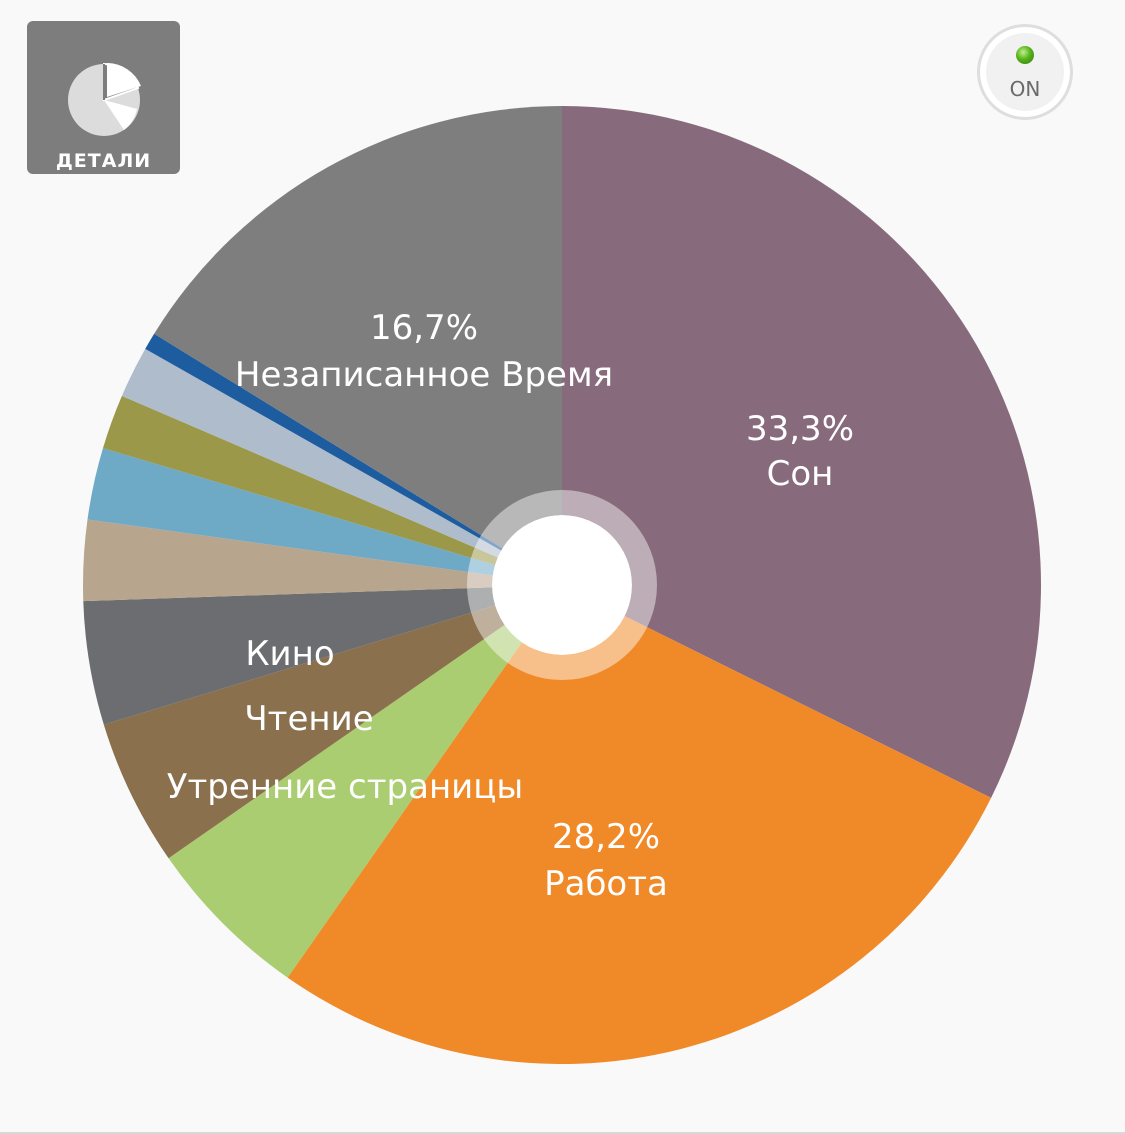  I want to click on status-led-icon, so click(1025, 55).